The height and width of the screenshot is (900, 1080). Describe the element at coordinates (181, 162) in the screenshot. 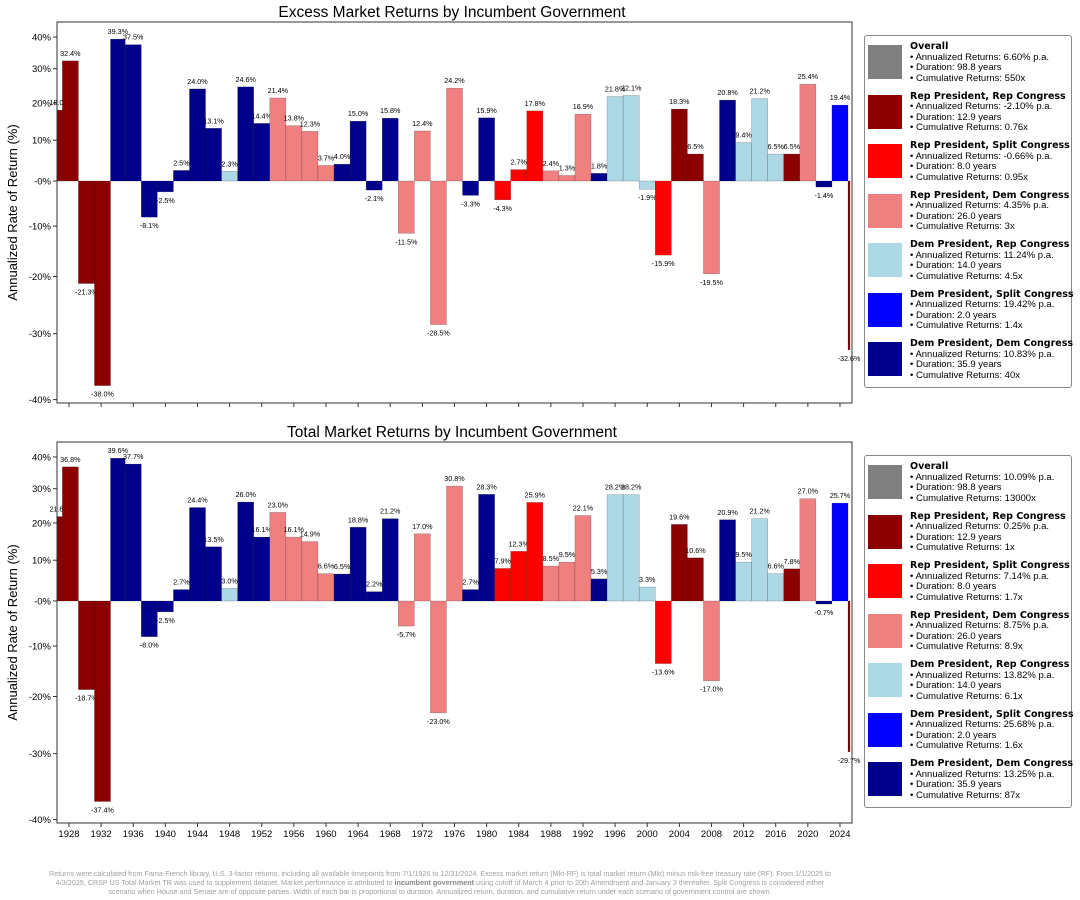

I see `bar-value-label: 2.5%` at that location.